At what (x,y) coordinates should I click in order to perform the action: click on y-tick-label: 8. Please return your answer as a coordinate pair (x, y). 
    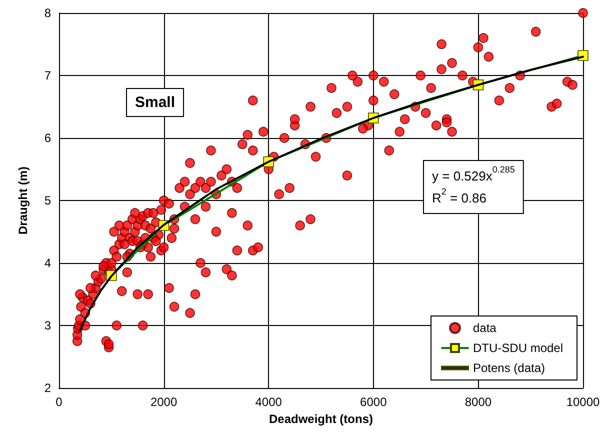
    Looking at the image, I should click on (48, 13).